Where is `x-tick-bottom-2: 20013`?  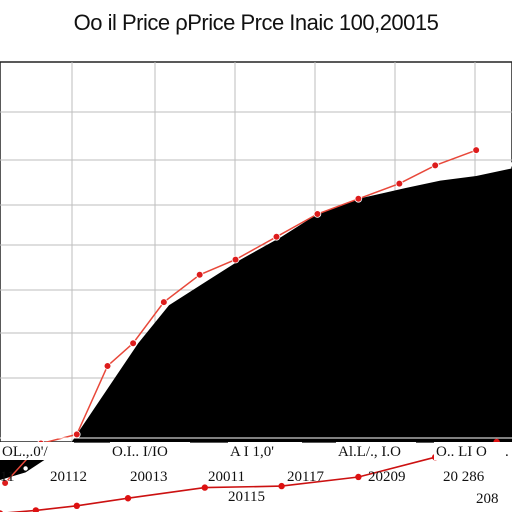 x-tick-bottom-2: 20013 is located at coordinates (149, 477).